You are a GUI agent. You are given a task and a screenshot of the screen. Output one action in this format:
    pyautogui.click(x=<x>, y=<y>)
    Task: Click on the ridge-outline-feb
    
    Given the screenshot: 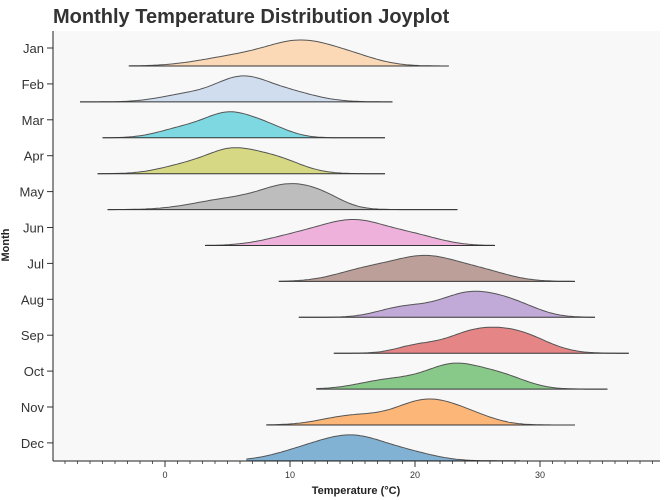 What is the action you would take?
    pyautogui.click(x=236, y=89)
    